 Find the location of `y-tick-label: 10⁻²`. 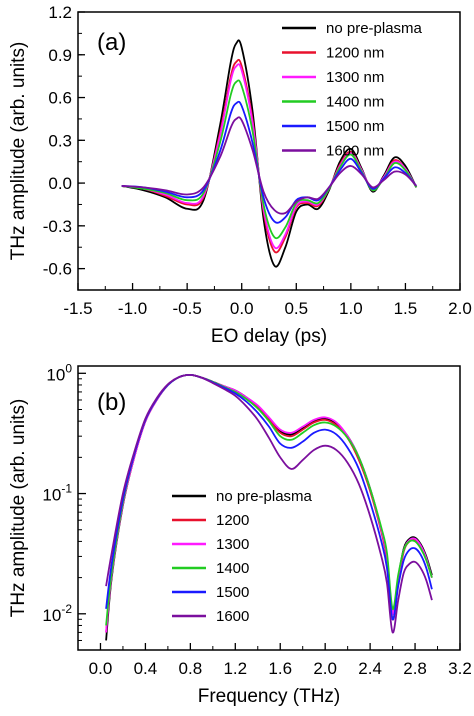

y-tick-label: 10⁻² is located at coordinates (57, 613).